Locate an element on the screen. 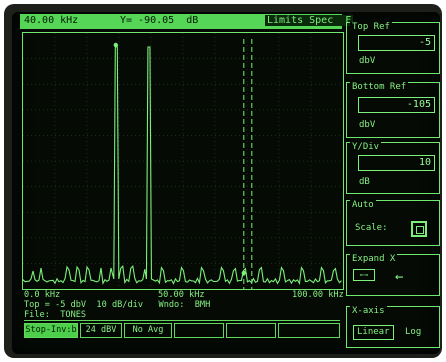 Image resolution: width=446 pixels, height=362 pixels. ydiv-panel: Y/Div 10 dB is located at coordinates (393, 168).